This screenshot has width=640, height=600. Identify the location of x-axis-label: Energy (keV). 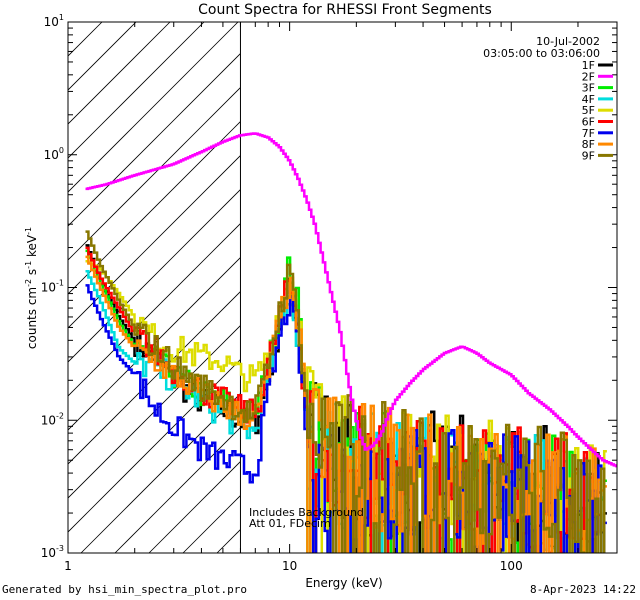
(343, 583).